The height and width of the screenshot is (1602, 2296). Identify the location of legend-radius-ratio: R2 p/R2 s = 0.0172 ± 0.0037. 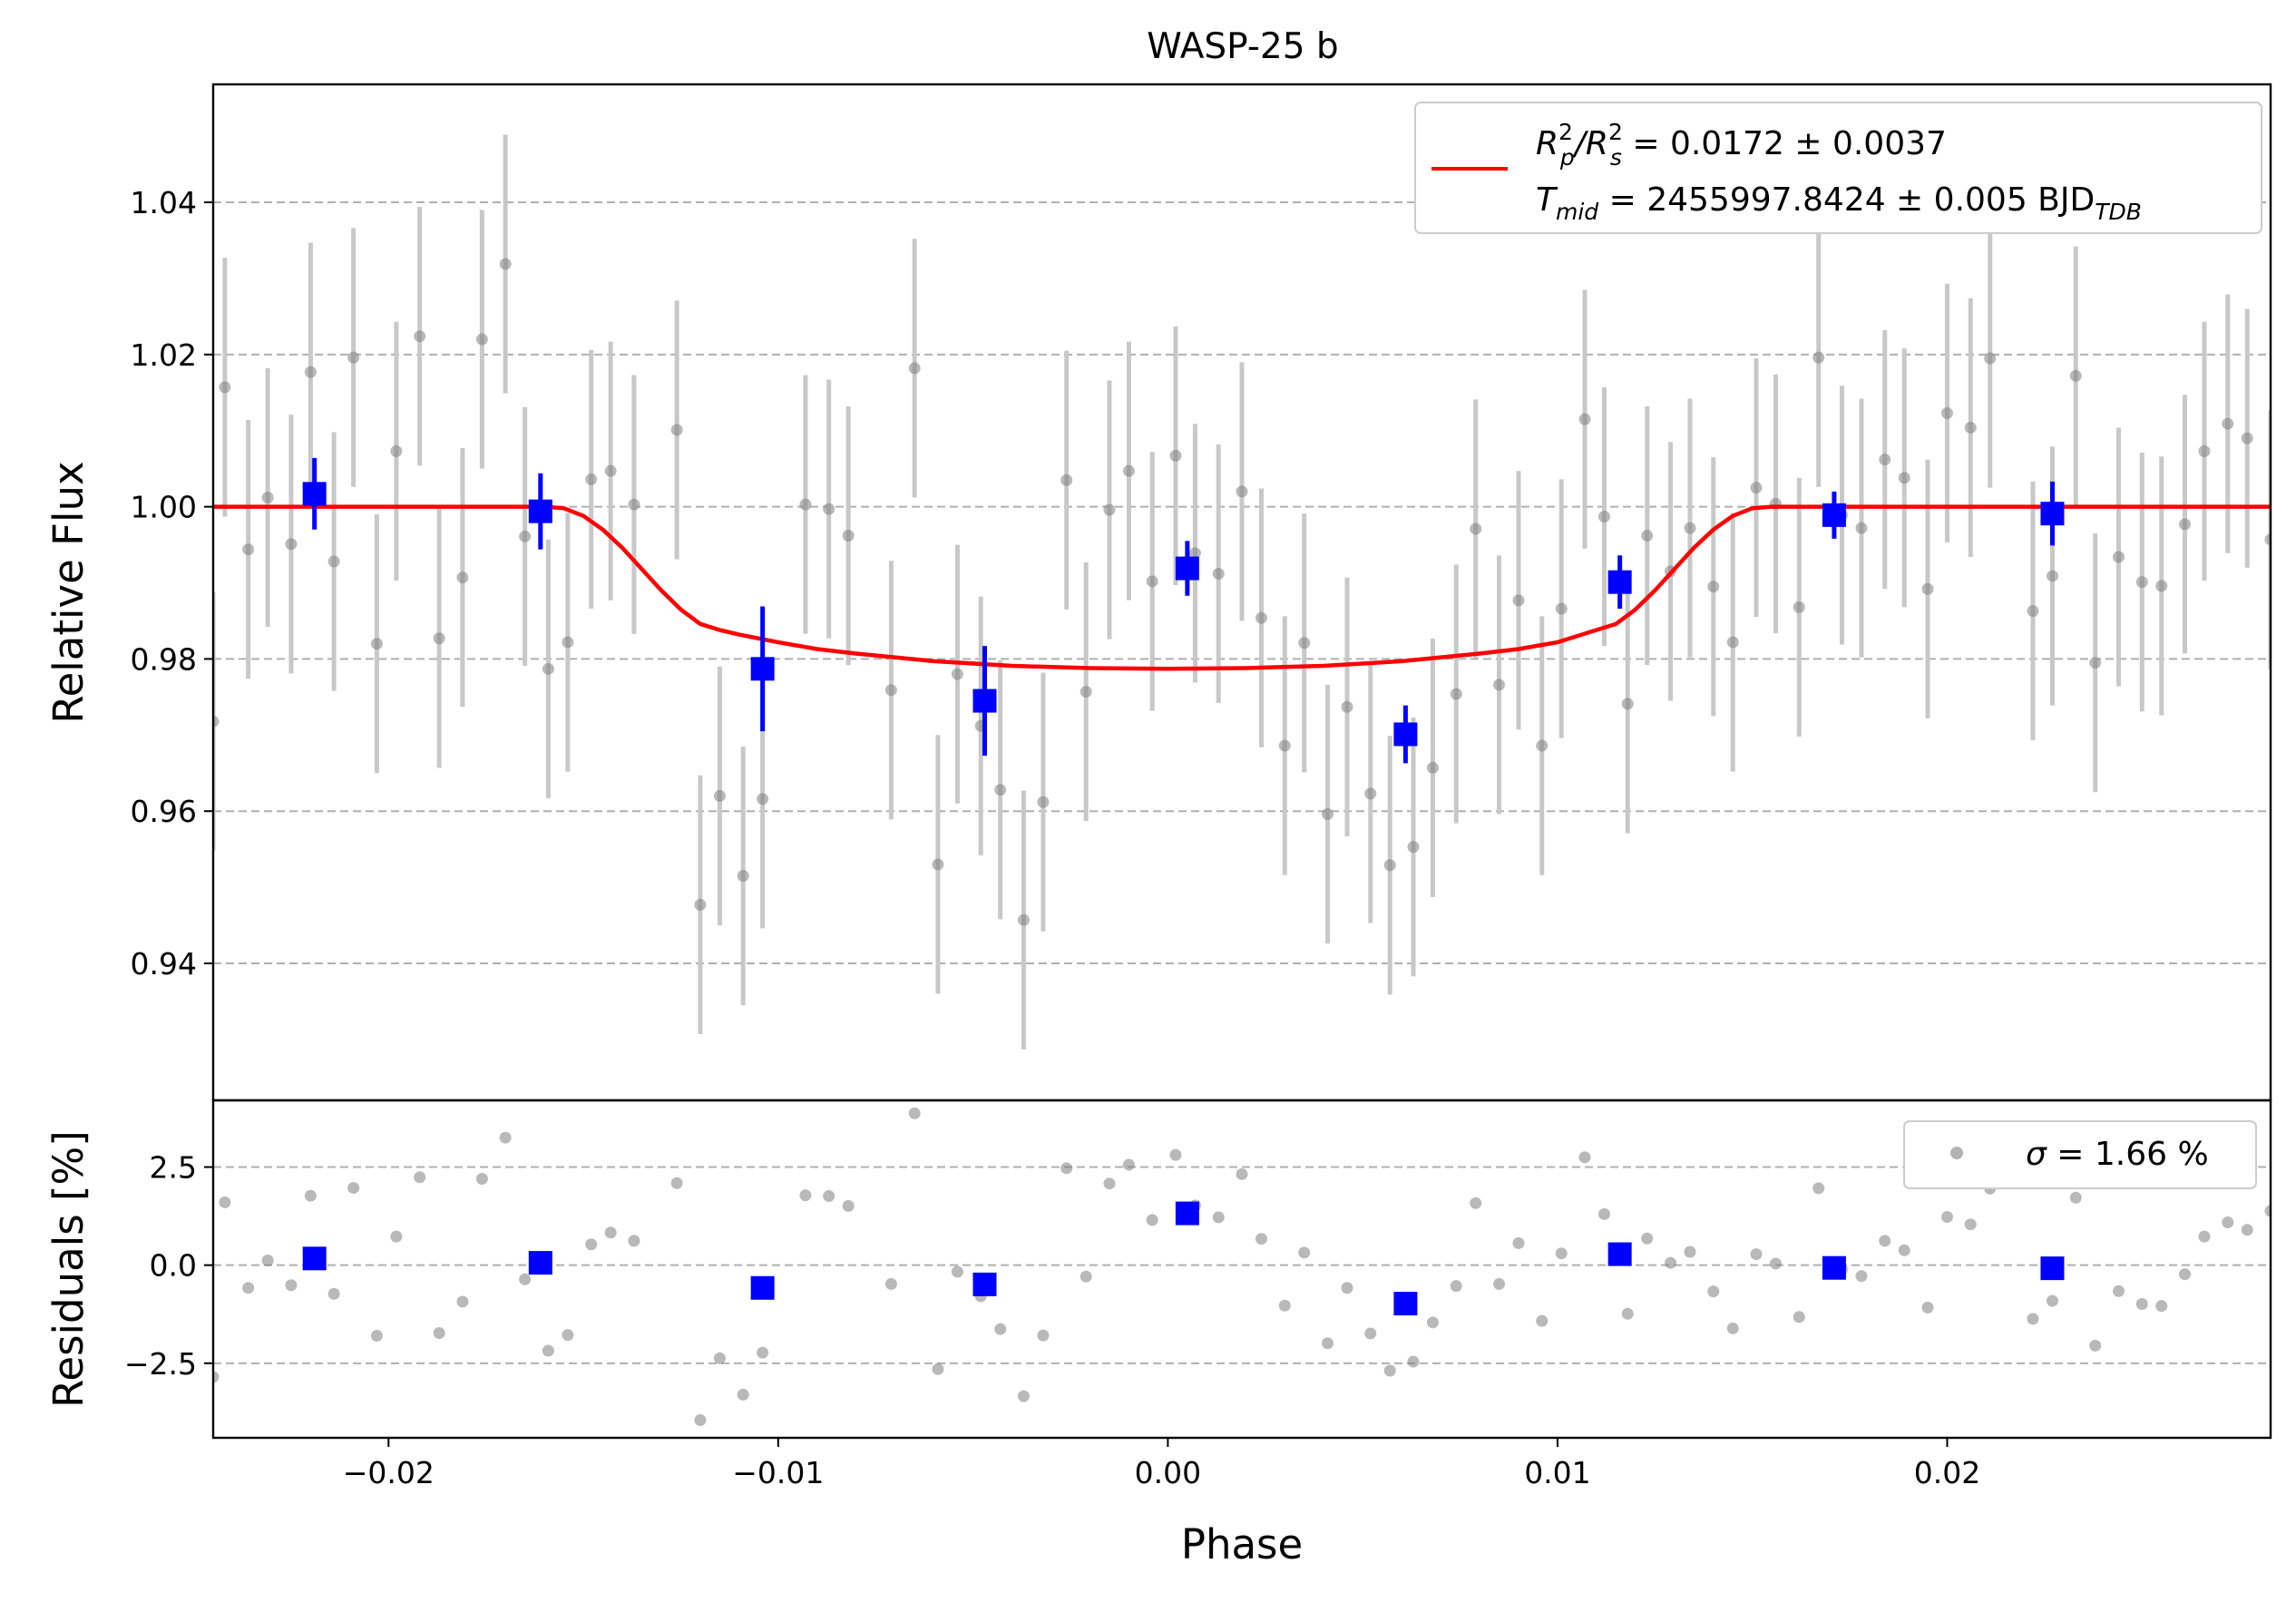
(1741, 145).